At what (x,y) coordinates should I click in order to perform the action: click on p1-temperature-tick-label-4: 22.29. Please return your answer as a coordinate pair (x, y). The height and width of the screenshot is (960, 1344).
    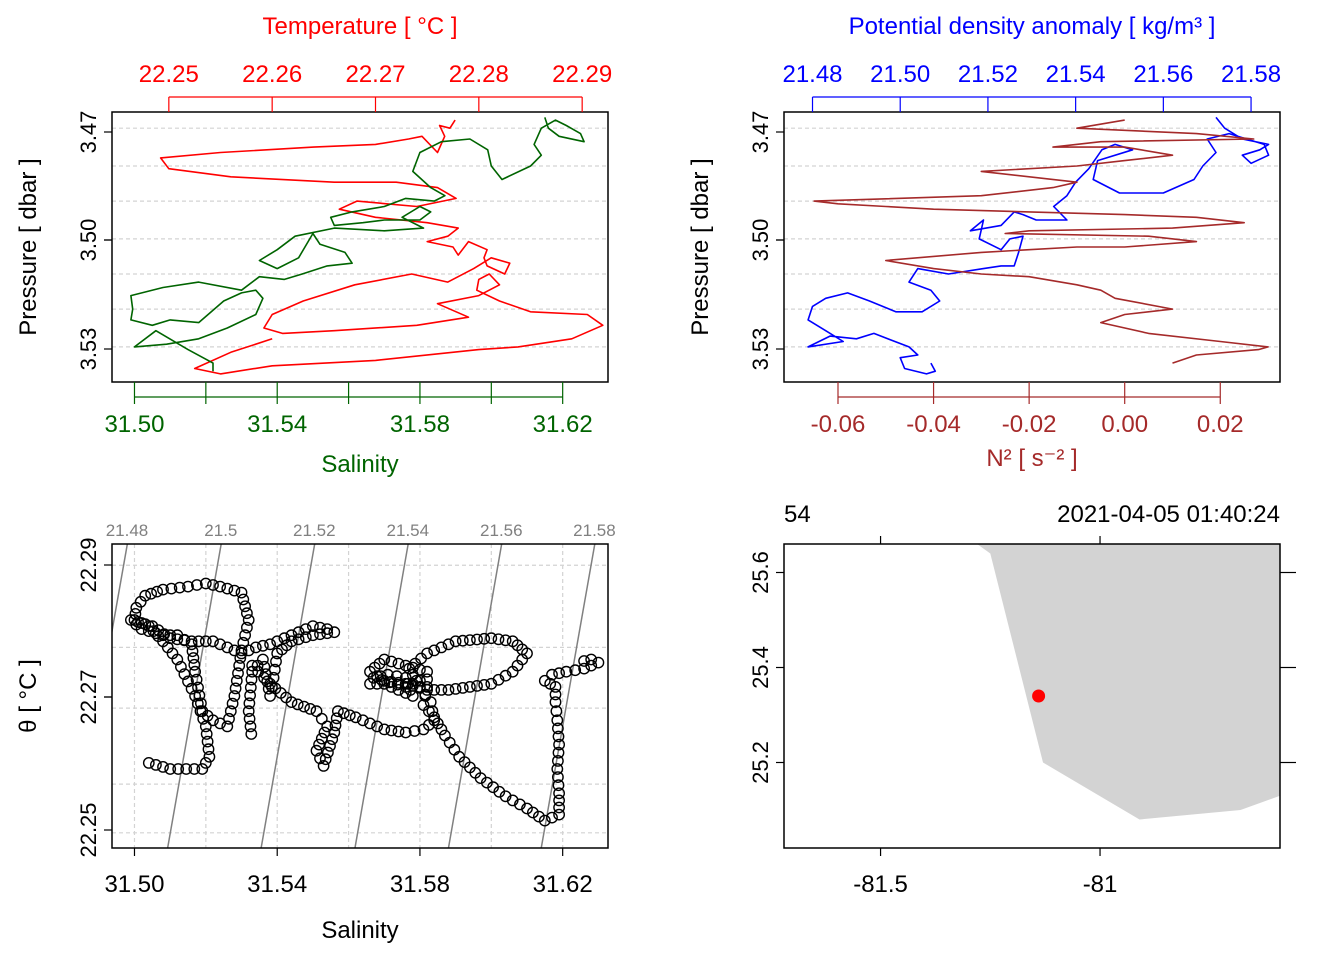
    Looking at the image, I should click on (582, 74).